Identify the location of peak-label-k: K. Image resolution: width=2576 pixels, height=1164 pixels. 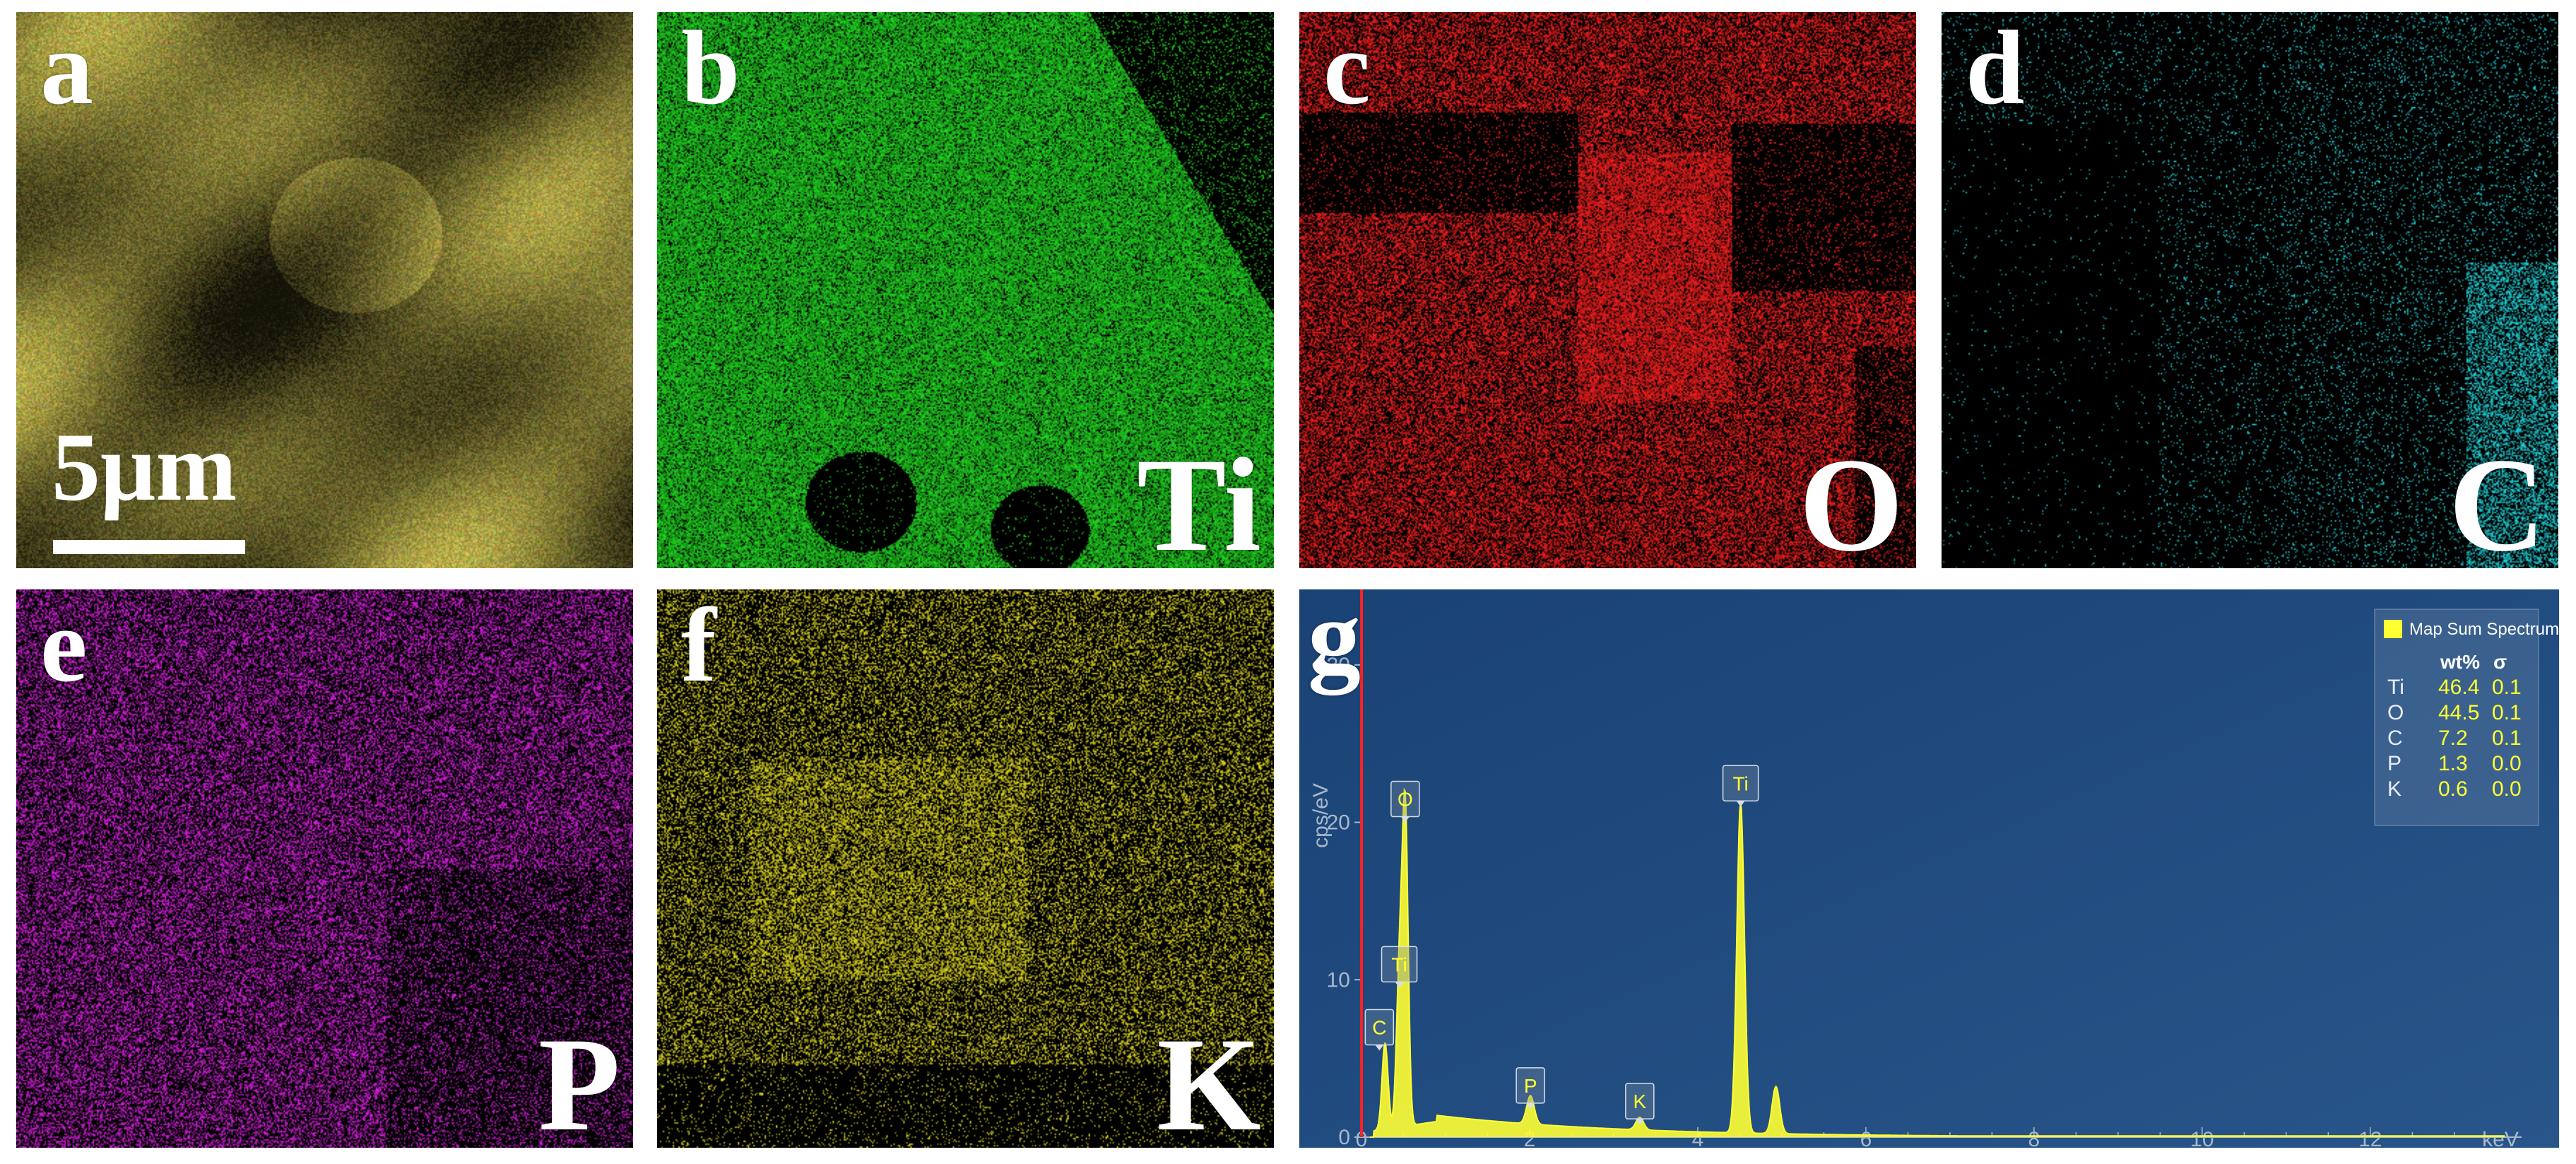
(1639, 1101).